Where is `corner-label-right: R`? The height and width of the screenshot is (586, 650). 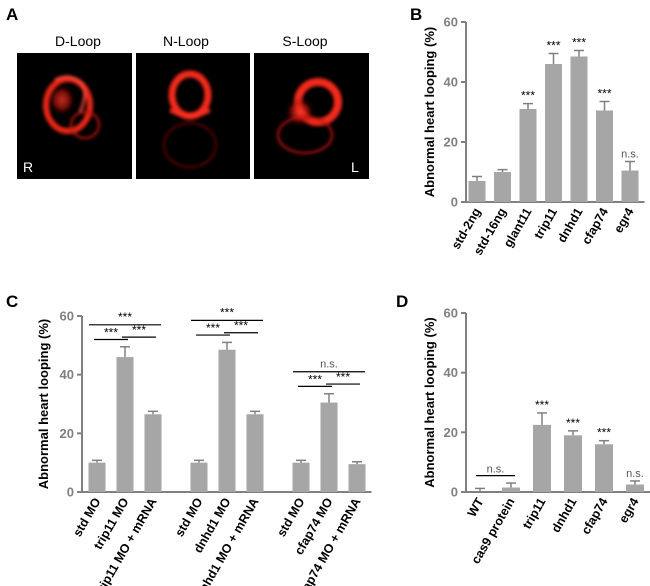 corner-label-right: R is located at coordinates (28, 167).